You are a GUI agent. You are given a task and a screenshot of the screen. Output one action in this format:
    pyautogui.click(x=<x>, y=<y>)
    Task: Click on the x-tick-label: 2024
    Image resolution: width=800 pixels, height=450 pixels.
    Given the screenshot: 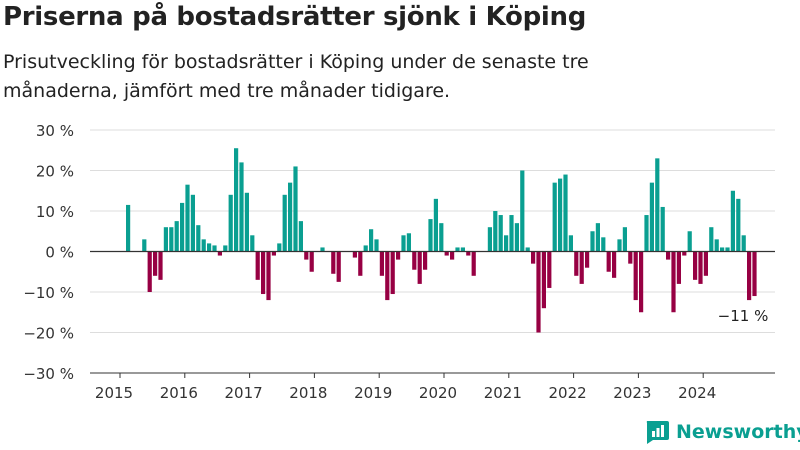 What is the action you would take?
    pyautogui.click(x=697, y=393)
    